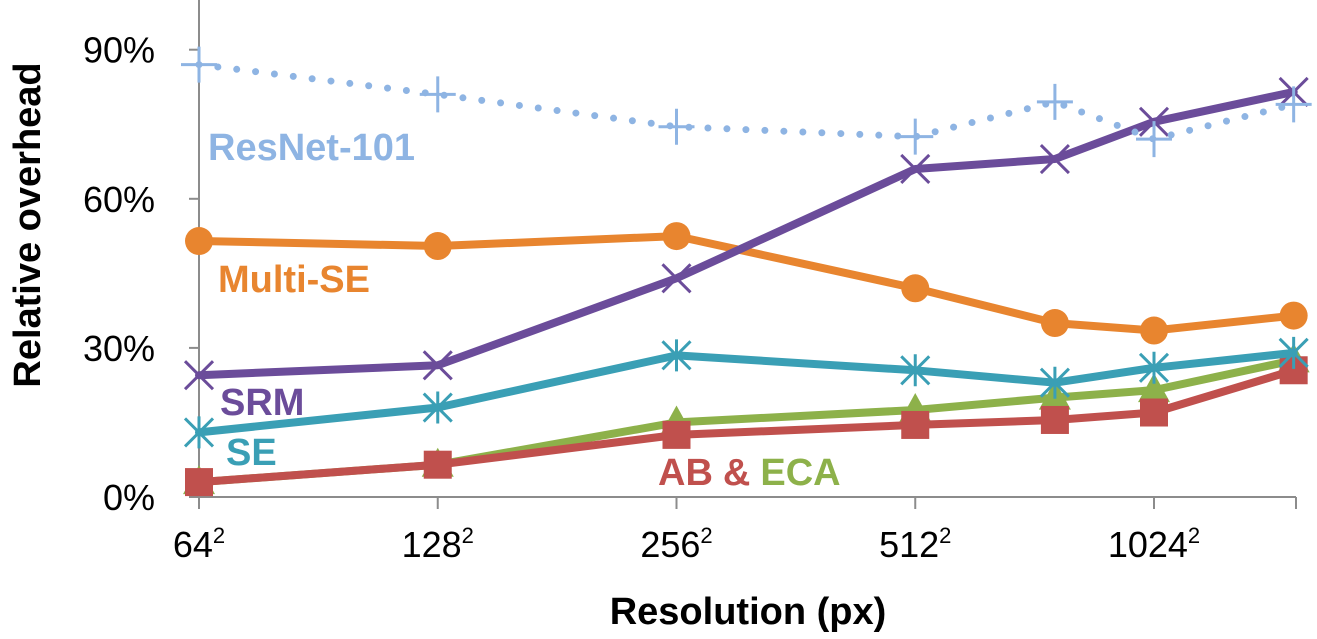 Image resolution: width=1317 pixels, height=639 pixels. I want to click on x-axis-title: Resolution (px), so click(748, 612).